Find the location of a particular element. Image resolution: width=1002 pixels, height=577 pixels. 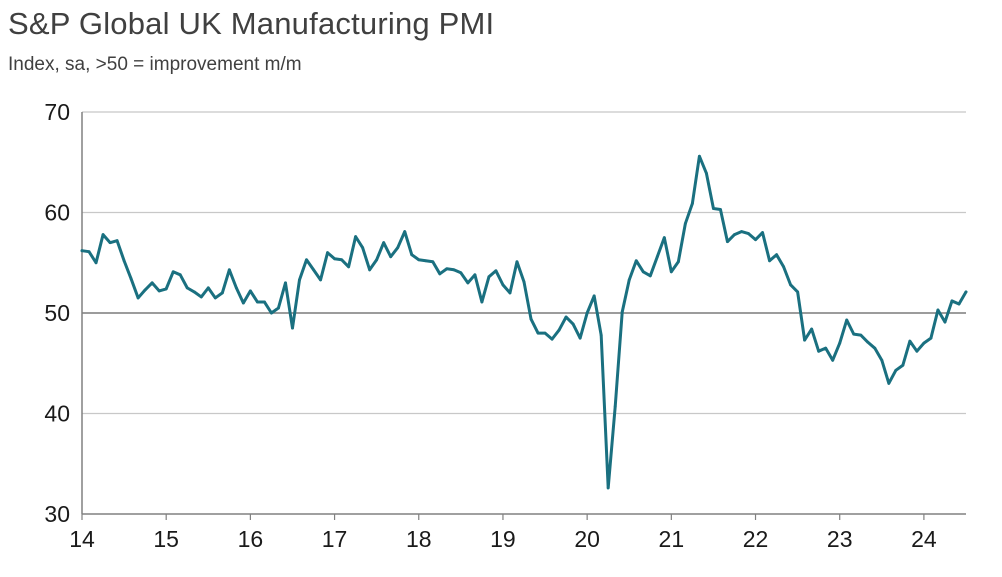

x-tick-label-14: 14 is located at coordinates (82, 539).